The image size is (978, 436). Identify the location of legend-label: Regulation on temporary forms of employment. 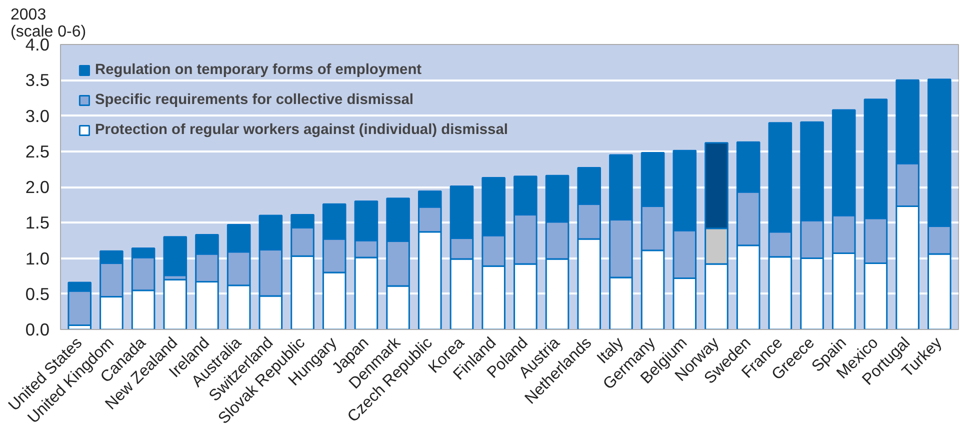
(258, 70).